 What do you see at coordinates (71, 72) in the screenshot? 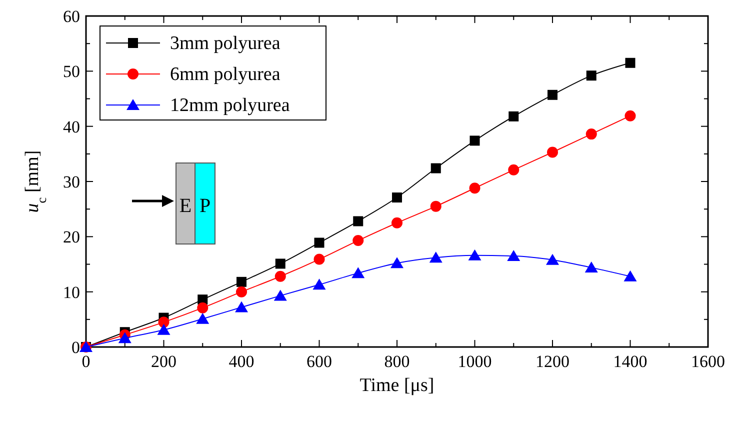
I see `y-tick-label: 50` at bounding box center [71, 72].